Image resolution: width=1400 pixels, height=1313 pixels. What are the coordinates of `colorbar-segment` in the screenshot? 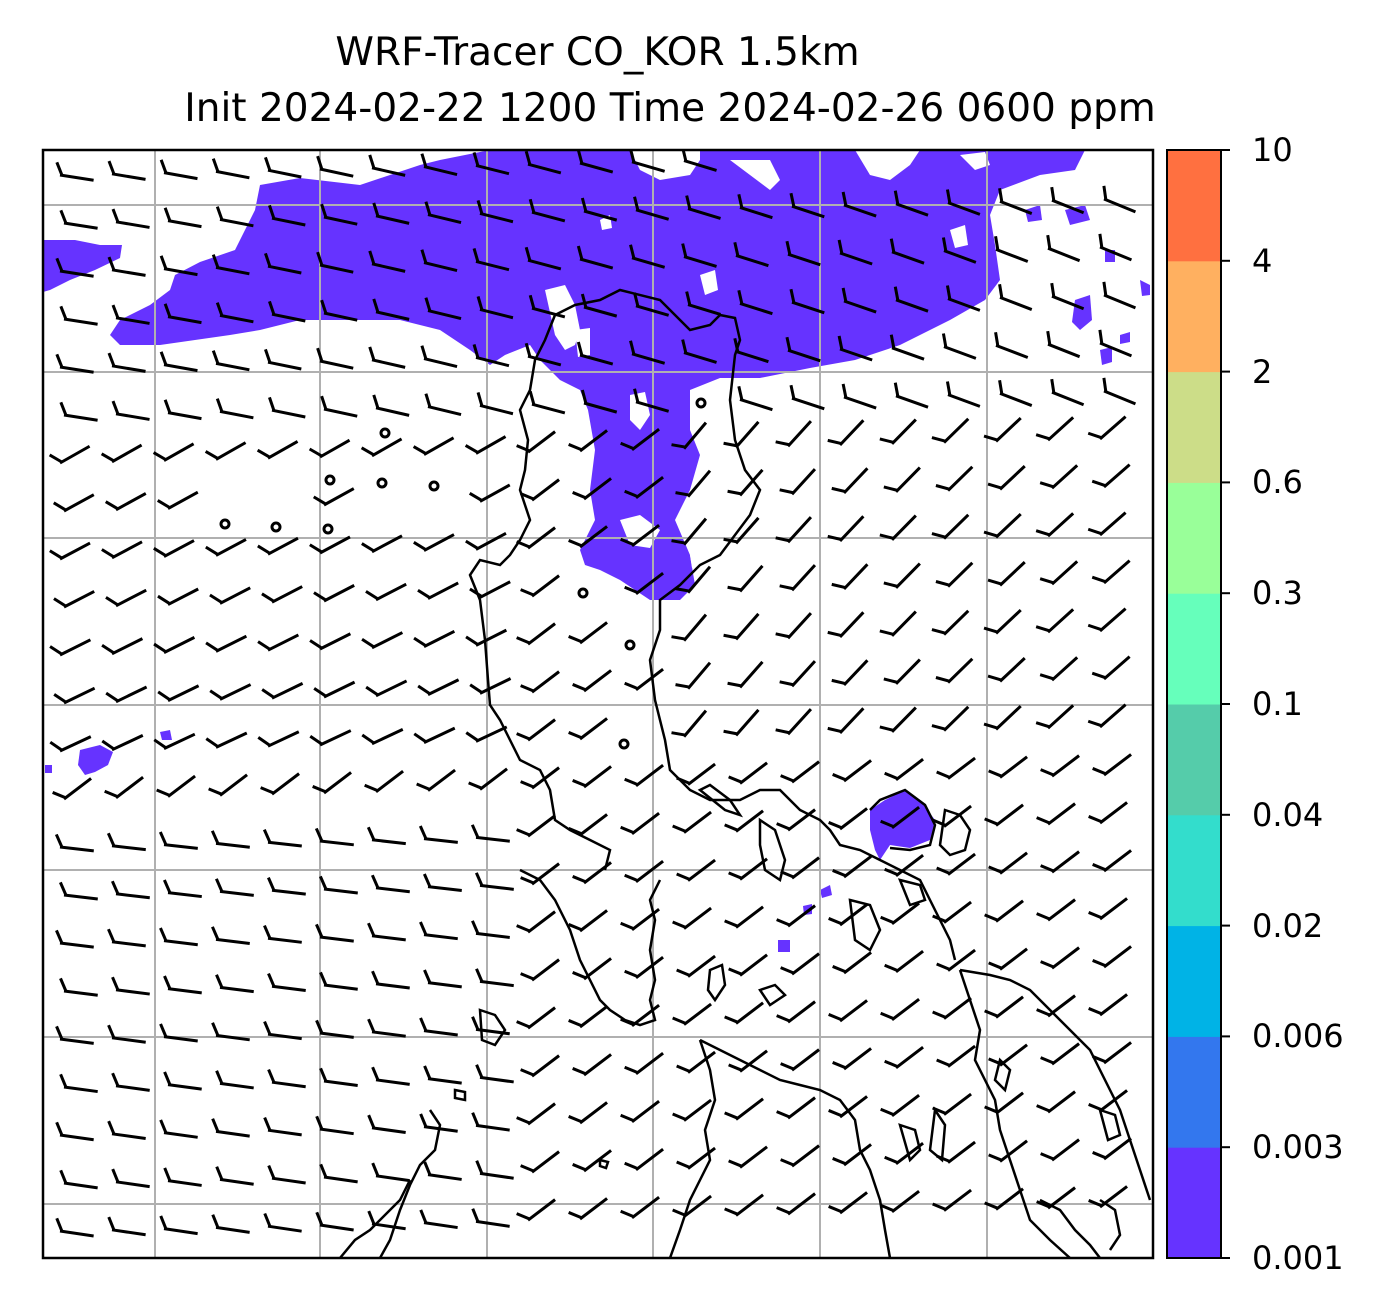 It's located at (1194, 538).